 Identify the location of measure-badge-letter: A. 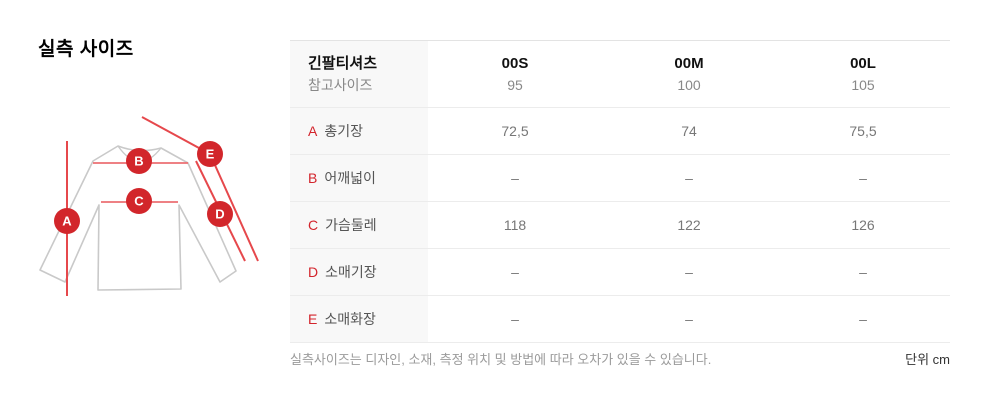
(67, 221).